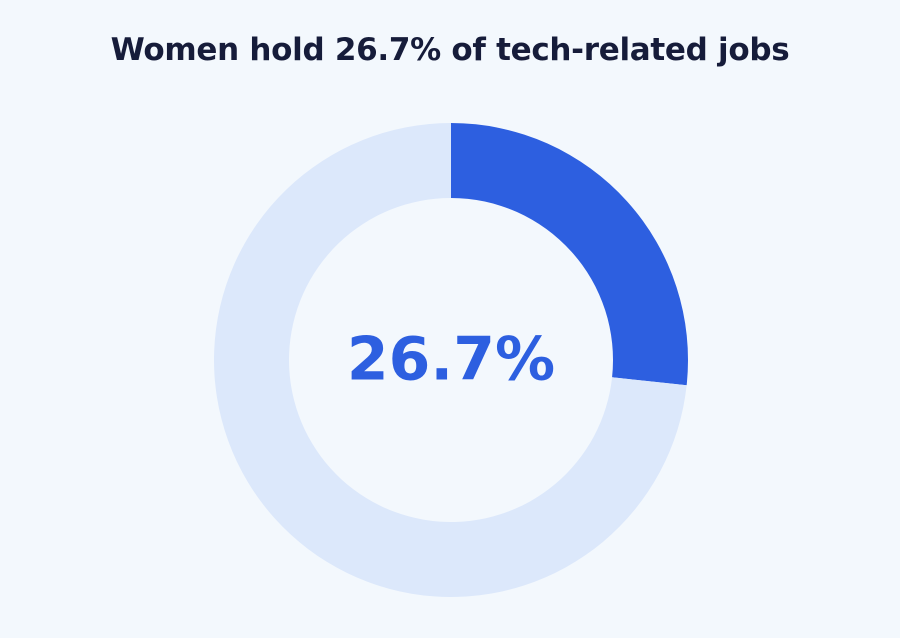 This screenshot has width=900, height=638. I want to click on chart-title: Women hold 26.7% of tech-related jobs, so click(450, 50).